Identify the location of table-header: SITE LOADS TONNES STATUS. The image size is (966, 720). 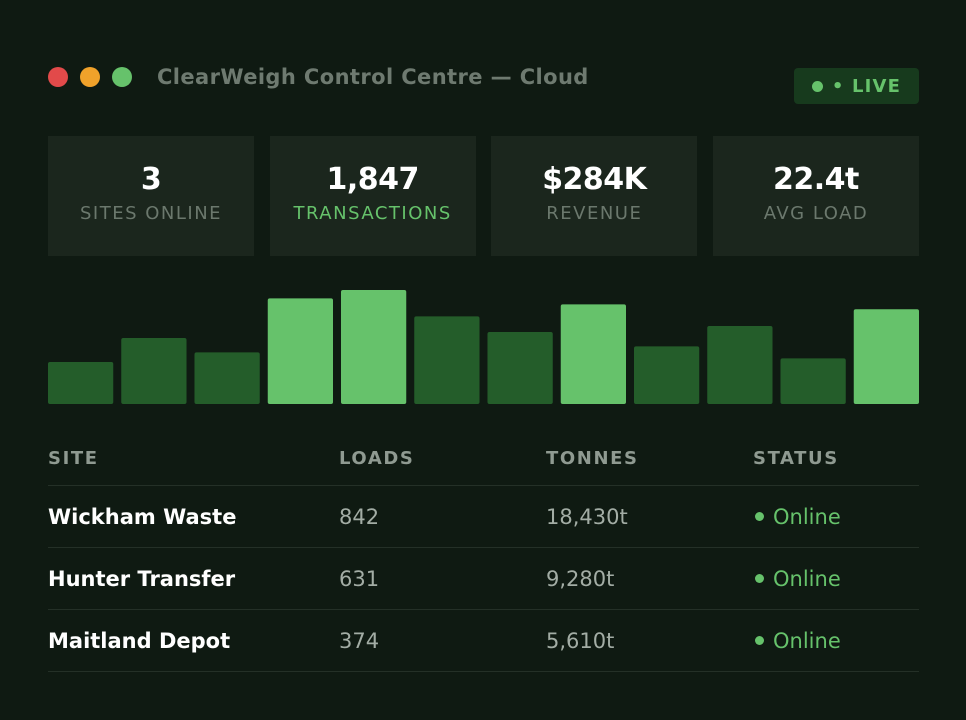
(483, 463).